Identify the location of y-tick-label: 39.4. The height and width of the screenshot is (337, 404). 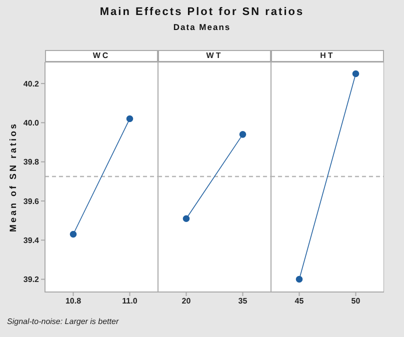
(31, 240).